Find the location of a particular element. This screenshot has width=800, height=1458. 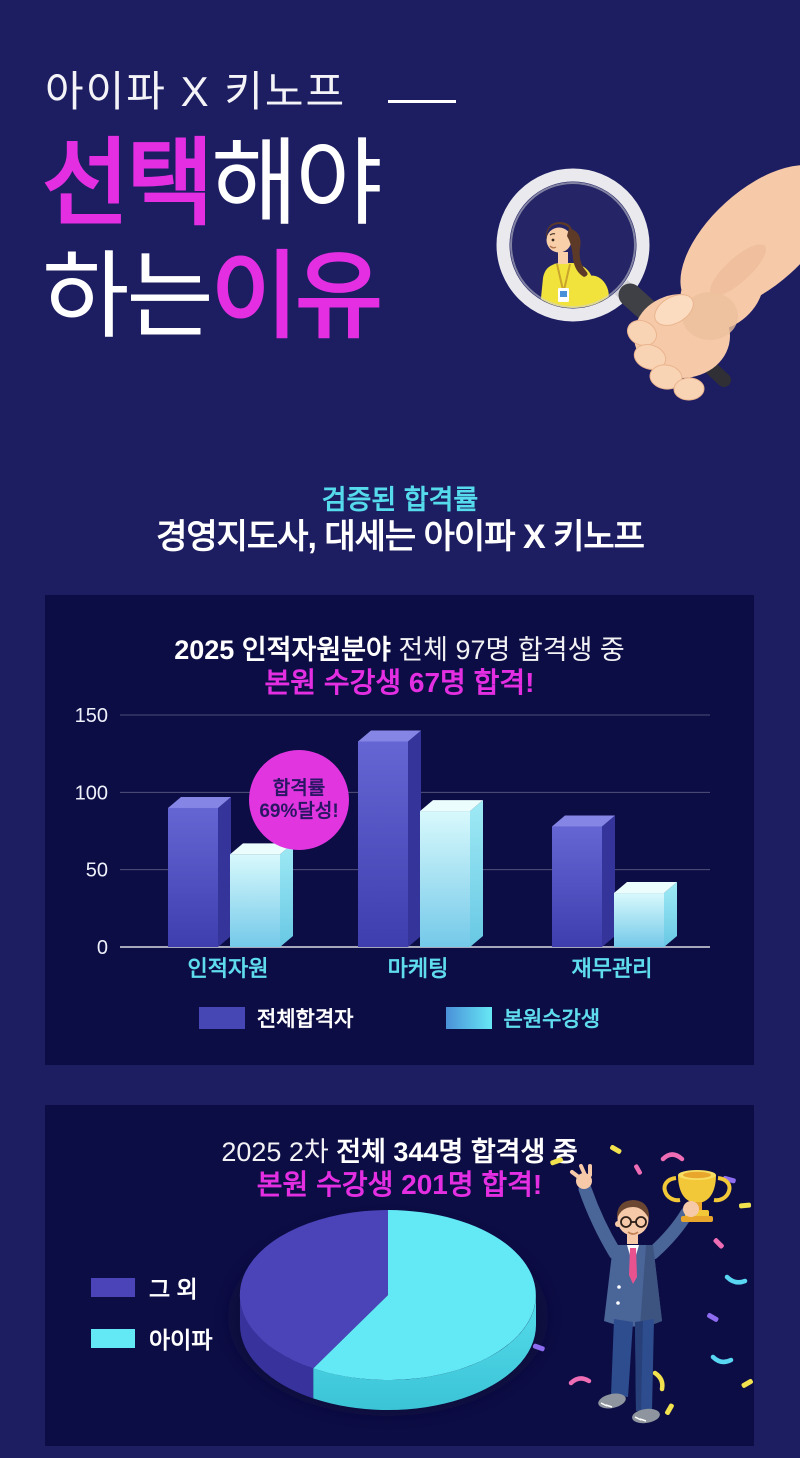

magnifier-illustration is located at coordinates (648, 283).